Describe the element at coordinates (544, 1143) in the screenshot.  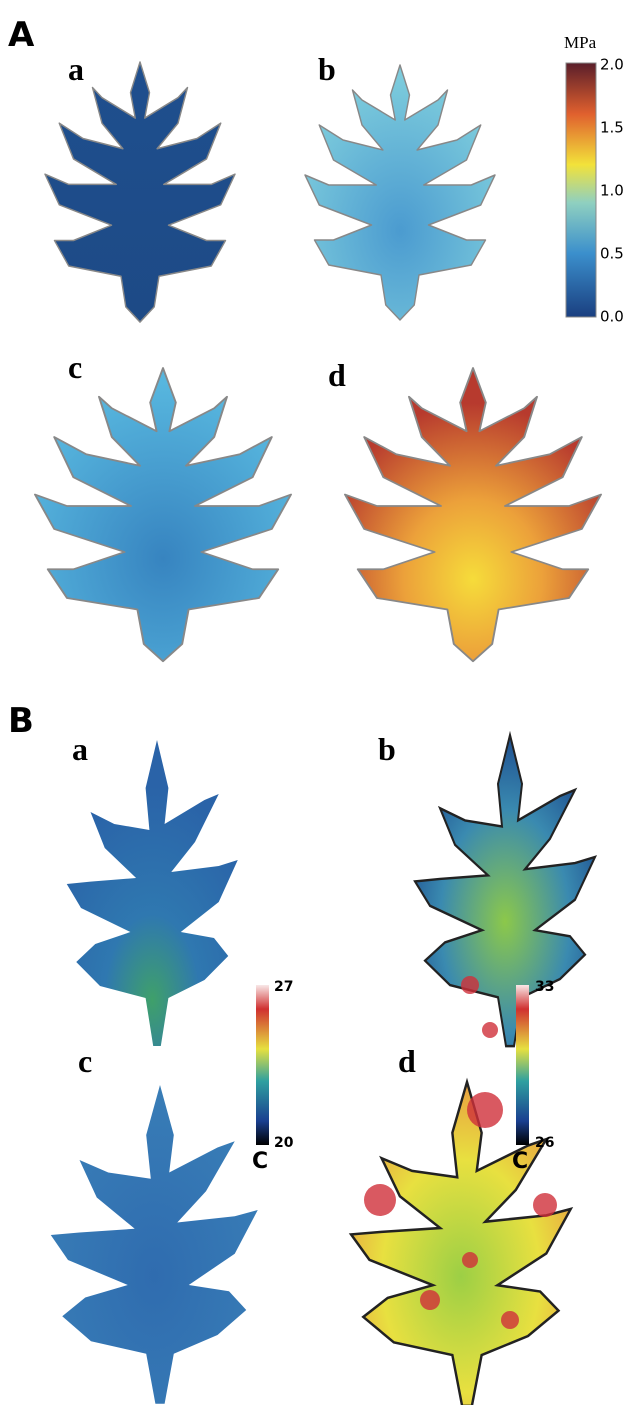
I see `colorbar-min: 26` at that location.